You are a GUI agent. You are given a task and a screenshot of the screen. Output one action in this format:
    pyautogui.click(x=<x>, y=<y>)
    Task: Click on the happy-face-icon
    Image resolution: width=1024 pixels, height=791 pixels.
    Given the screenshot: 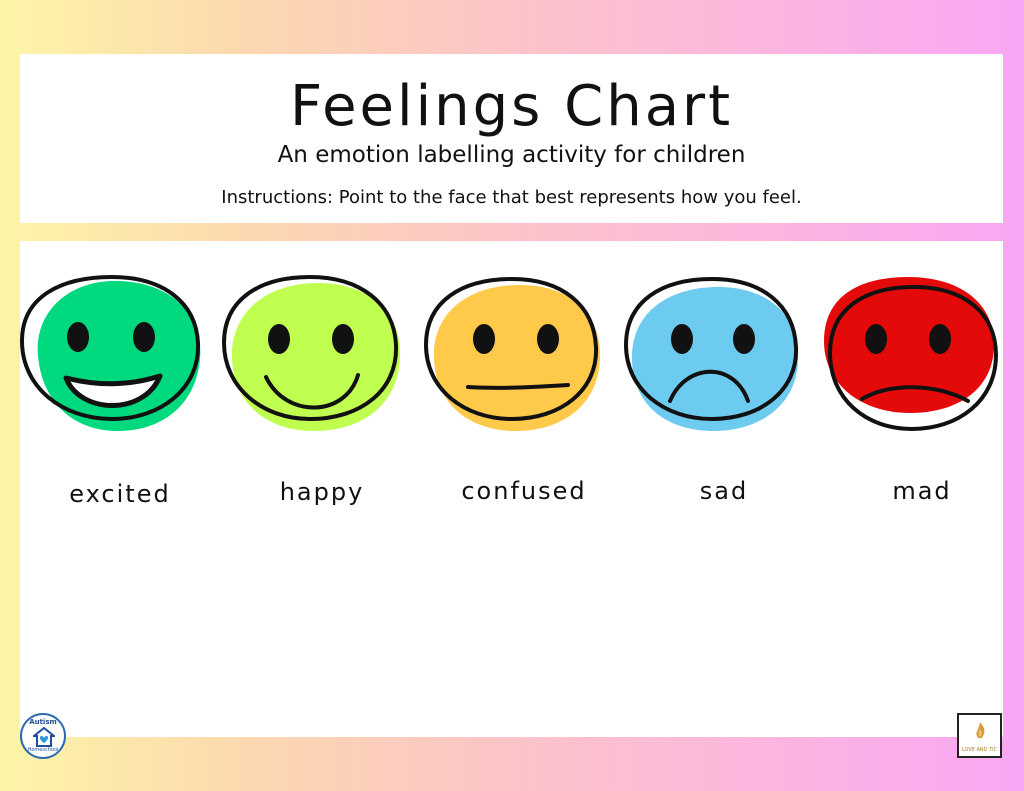 What is the action you would take?
    pyautogui.click(x=311, y=352)
    